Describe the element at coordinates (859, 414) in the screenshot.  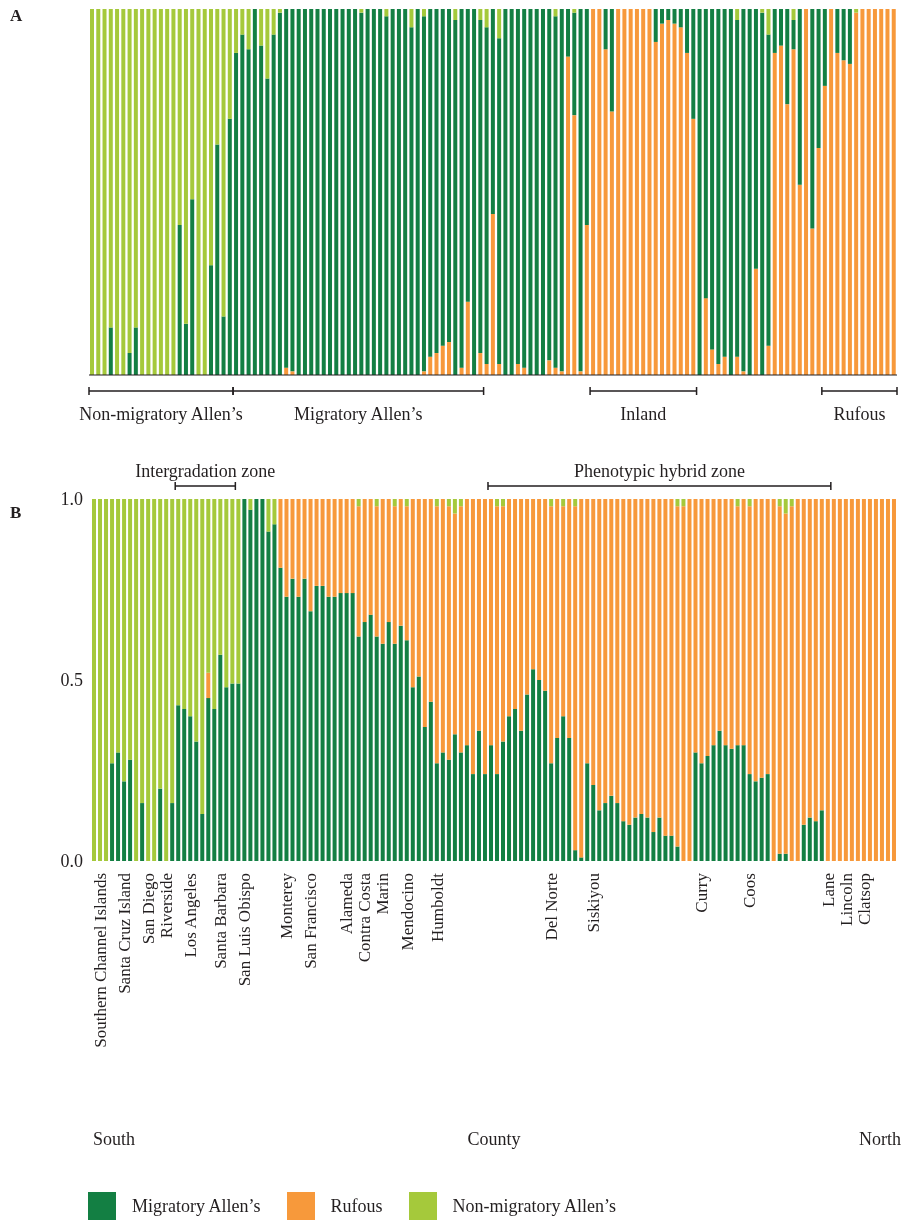
I see `text: Rufous` at that location.